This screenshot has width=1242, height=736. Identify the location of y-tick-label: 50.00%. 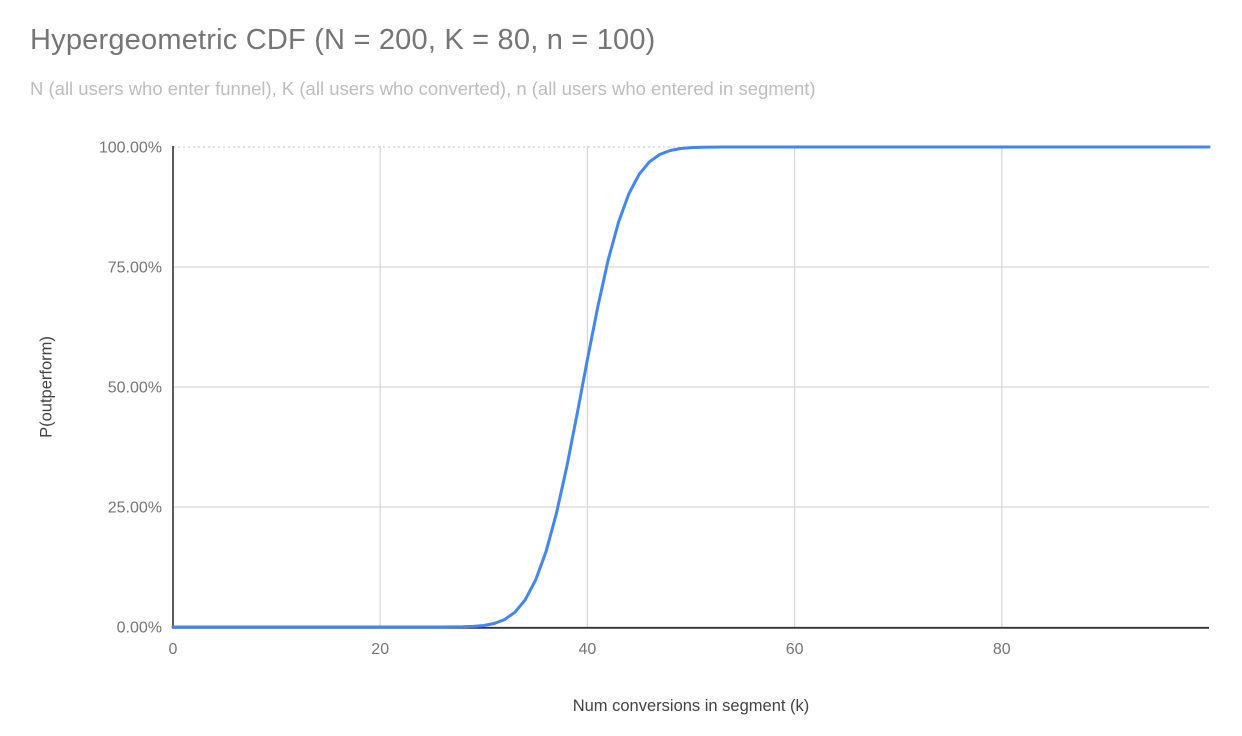
(135, 388).